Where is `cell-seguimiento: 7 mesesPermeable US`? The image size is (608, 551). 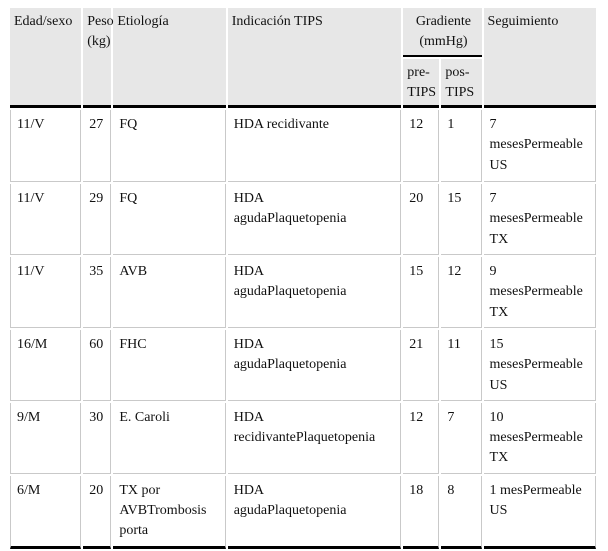
cell-seguimiento: 7 mesesPermeable US is located at coordinates (539, 146).